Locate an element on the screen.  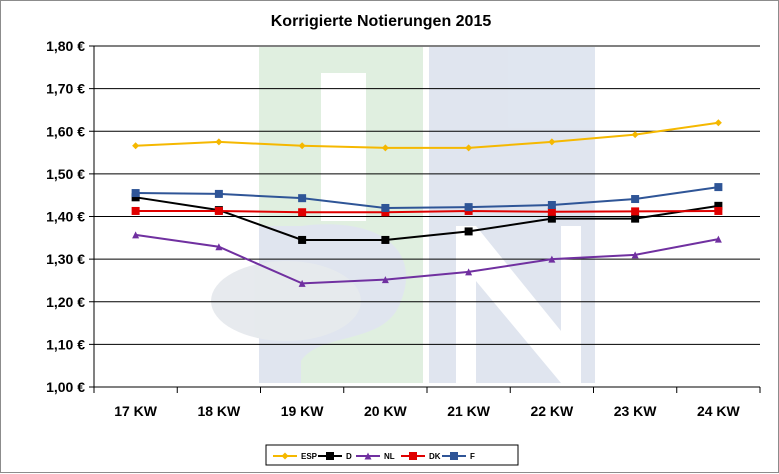
legend-marker-d is located at coordinates (330, 456).